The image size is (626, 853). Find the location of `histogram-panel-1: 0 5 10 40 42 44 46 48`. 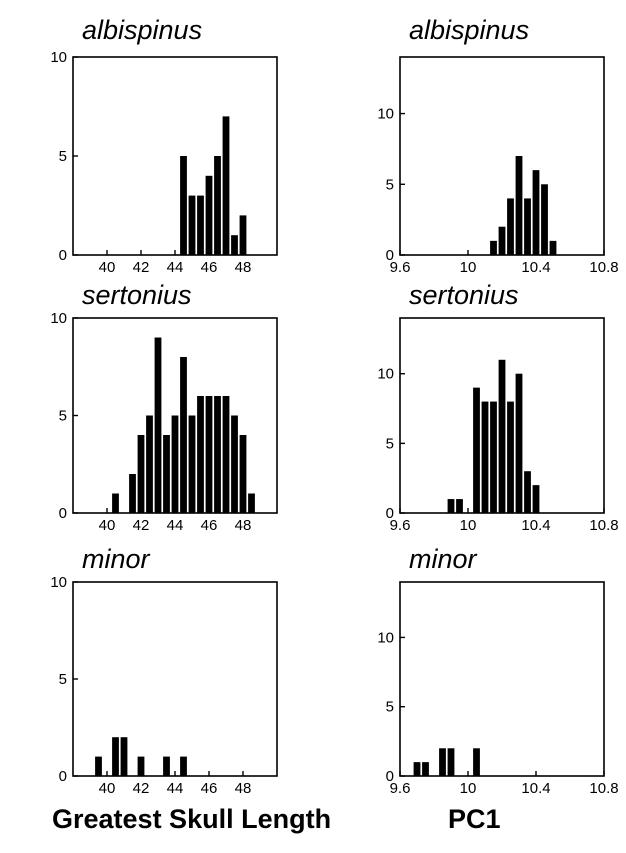

histogram-panel-1: 0 5 10 40 42 44 46 48 is located at coordinates (164, 162).